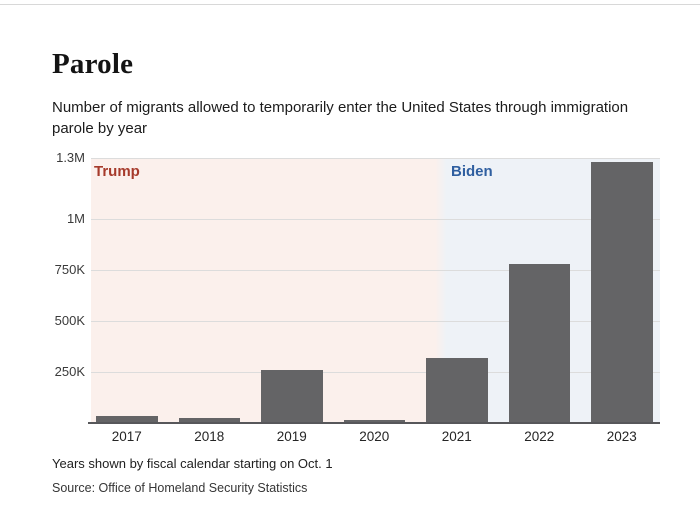 This screenshot has width=700, height=521. What do you see at coordinates (350, 4) in the screenshot?
I see `top-divider-rule` at bounding box center [350, 4].